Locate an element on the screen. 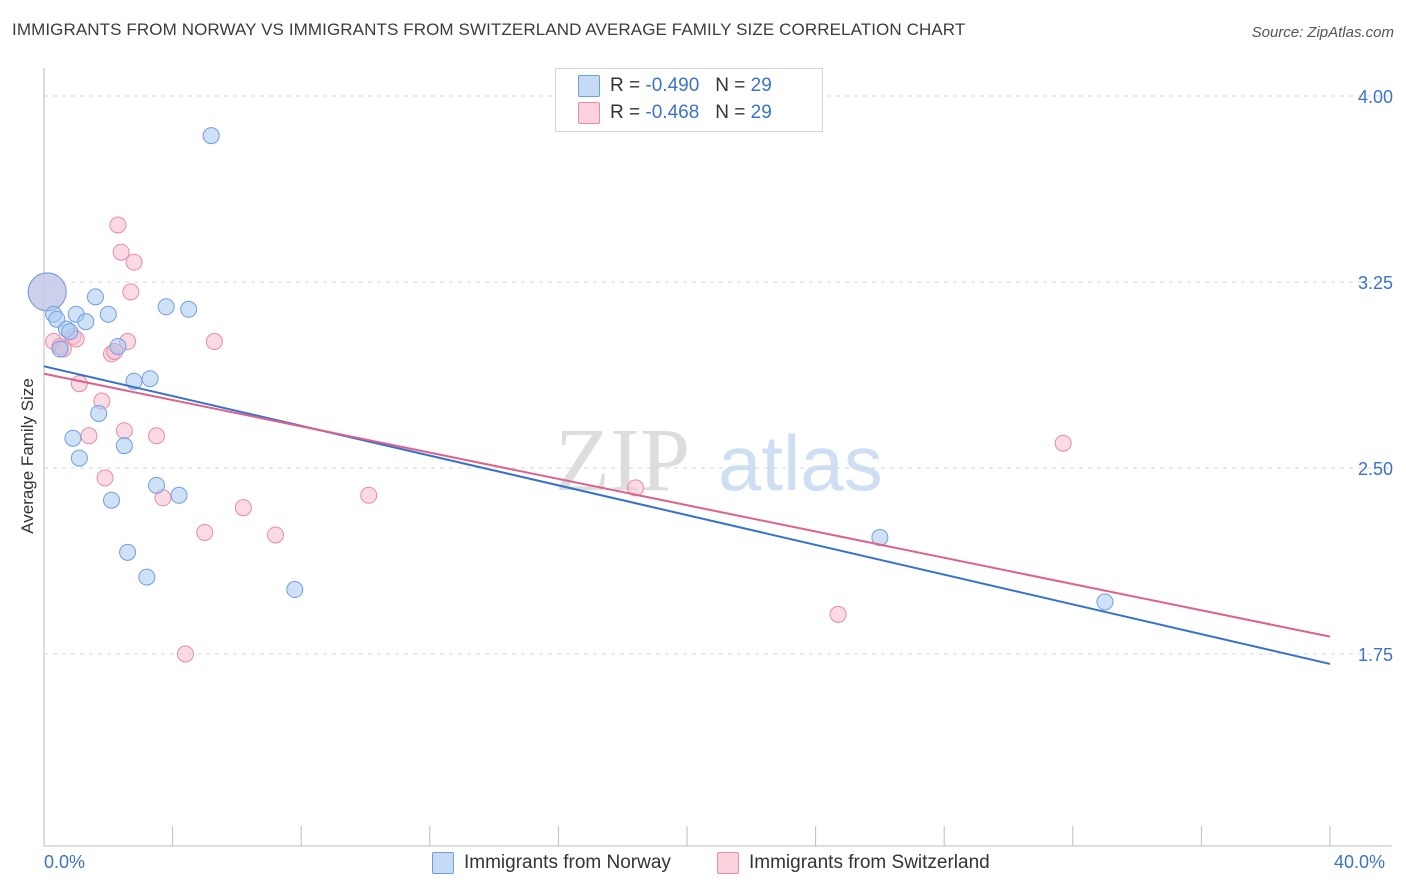 This screenshot has width=1406, height=892. x-tick-label-max: 40.0% is located at coordinates (1360, 862).